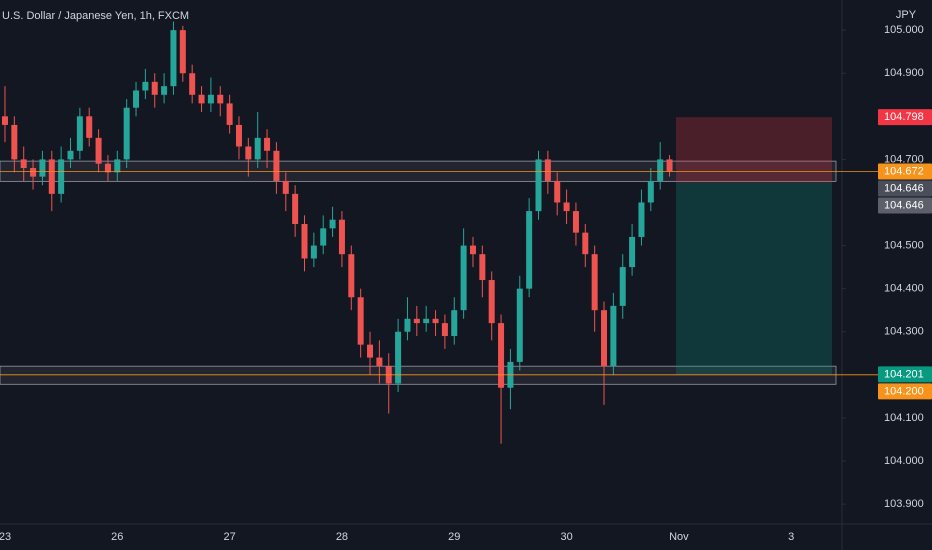 The height and width of the screenshot is (550, 932). Describe the element at coordinates (904, 73) in the screenshot. I see `y-tick-label: 104.900` at that location.